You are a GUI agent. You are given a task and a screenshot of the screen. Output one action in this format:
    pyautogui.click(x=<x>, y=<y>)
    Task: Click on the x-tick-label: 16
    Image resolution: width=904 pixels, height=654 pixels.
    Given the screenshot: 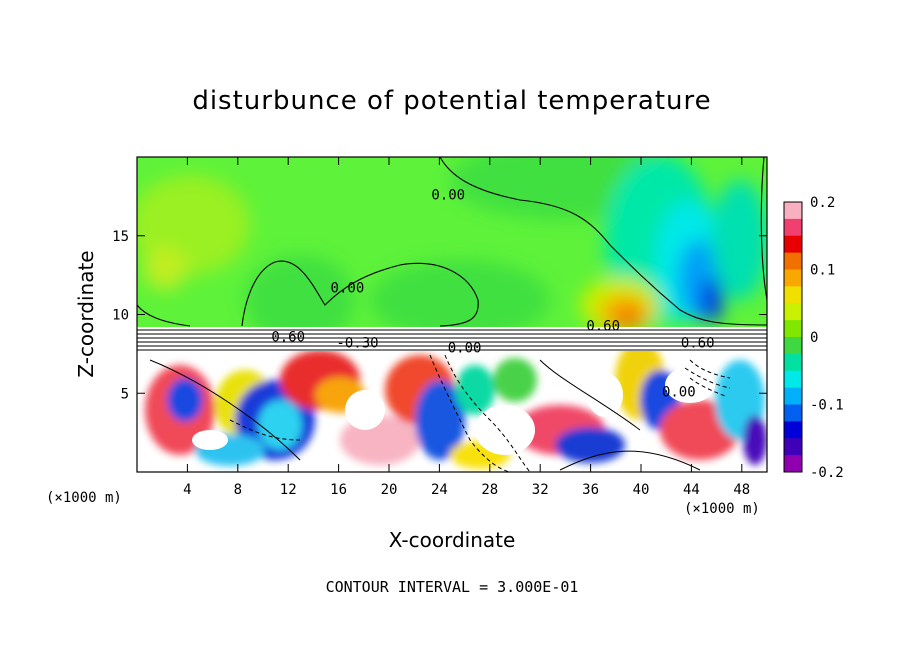 What is the action you would take?
    pyautogui.click(x=338, y=490)
    